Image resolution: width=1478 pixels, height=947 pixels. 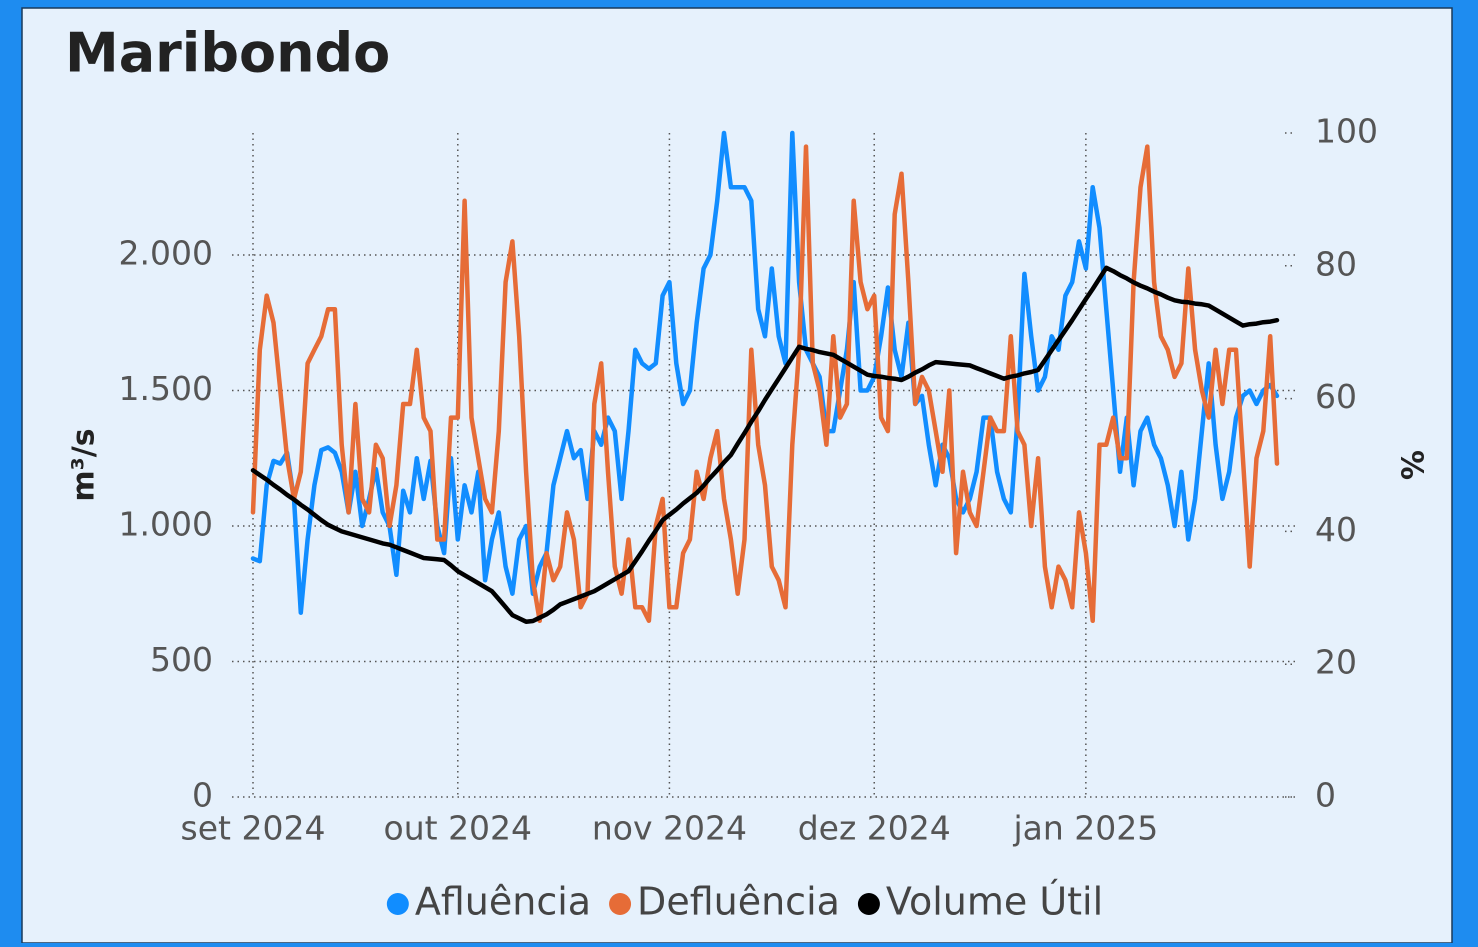 What do you see at coordinates (1325, 795) in the screenshot?
I see `y2-tick-label: 0` at bounding box center [1325, 795].